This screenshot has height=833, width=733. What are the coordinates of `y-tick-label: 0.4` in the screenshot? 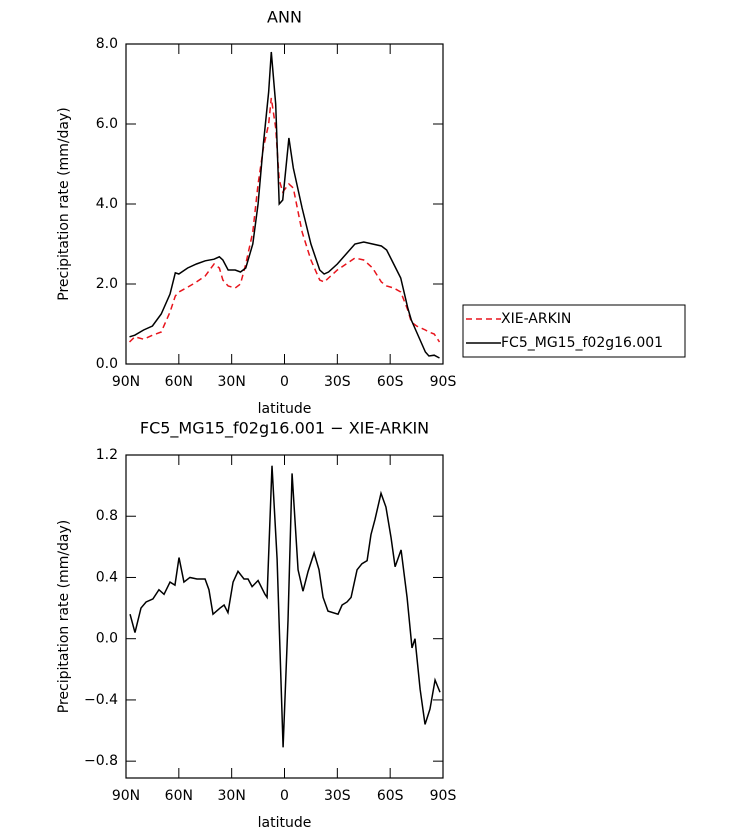 It's located at (107, 577).